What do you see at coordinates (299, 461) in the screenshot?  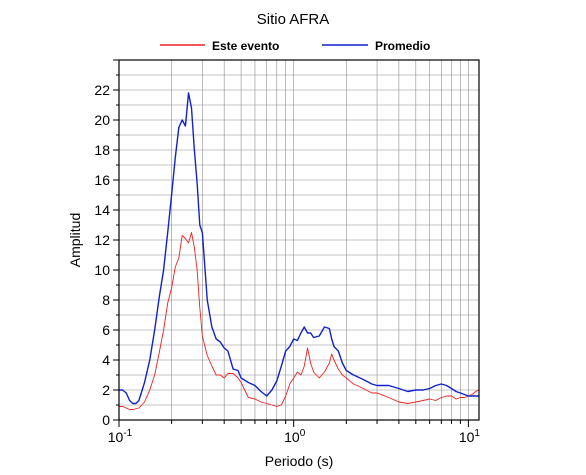 I see `x-axis-label: Periodo (s)` at bounding box center [299, 461].